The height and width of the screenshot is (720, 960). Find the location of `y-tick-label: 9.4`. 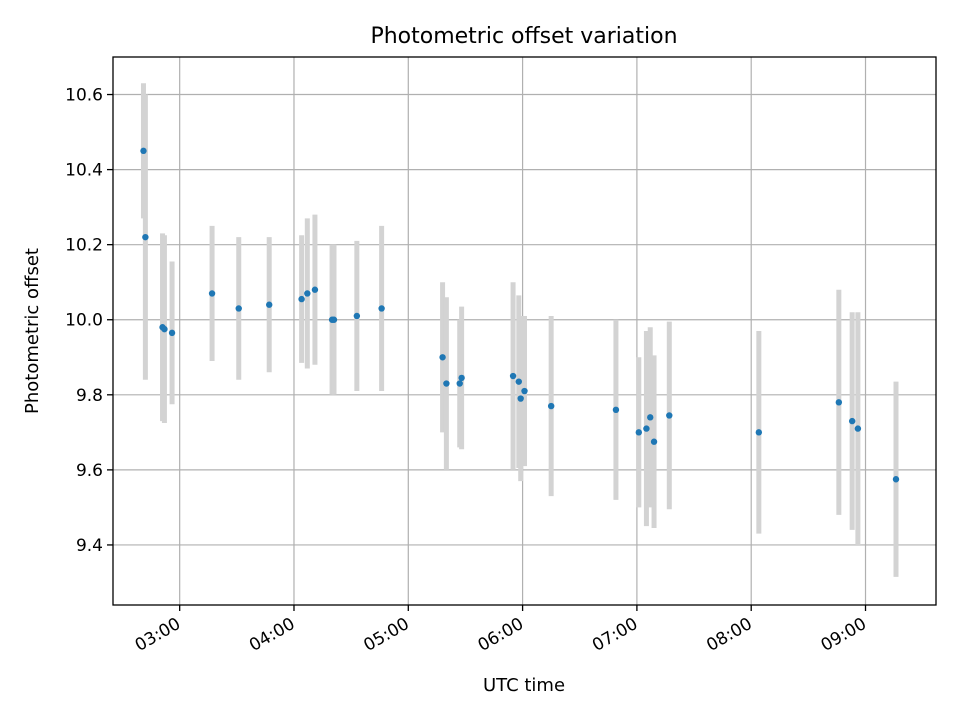

y-tick-label: 9.4 is located at coordinates (89, 546).